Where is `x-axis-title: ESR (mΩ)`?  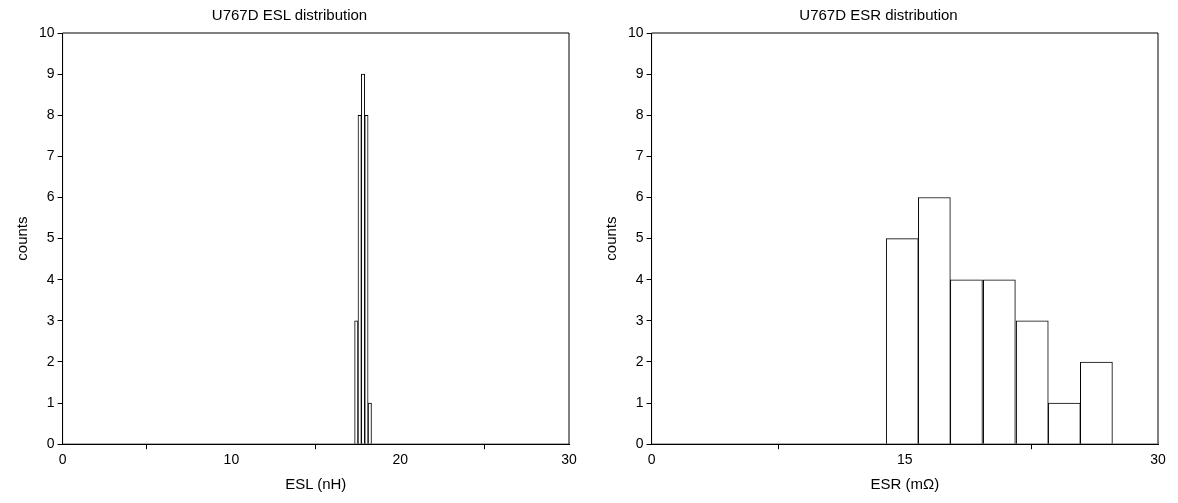 x-axis-title: ESR (mΩ) is located at coordinates (905, 484).